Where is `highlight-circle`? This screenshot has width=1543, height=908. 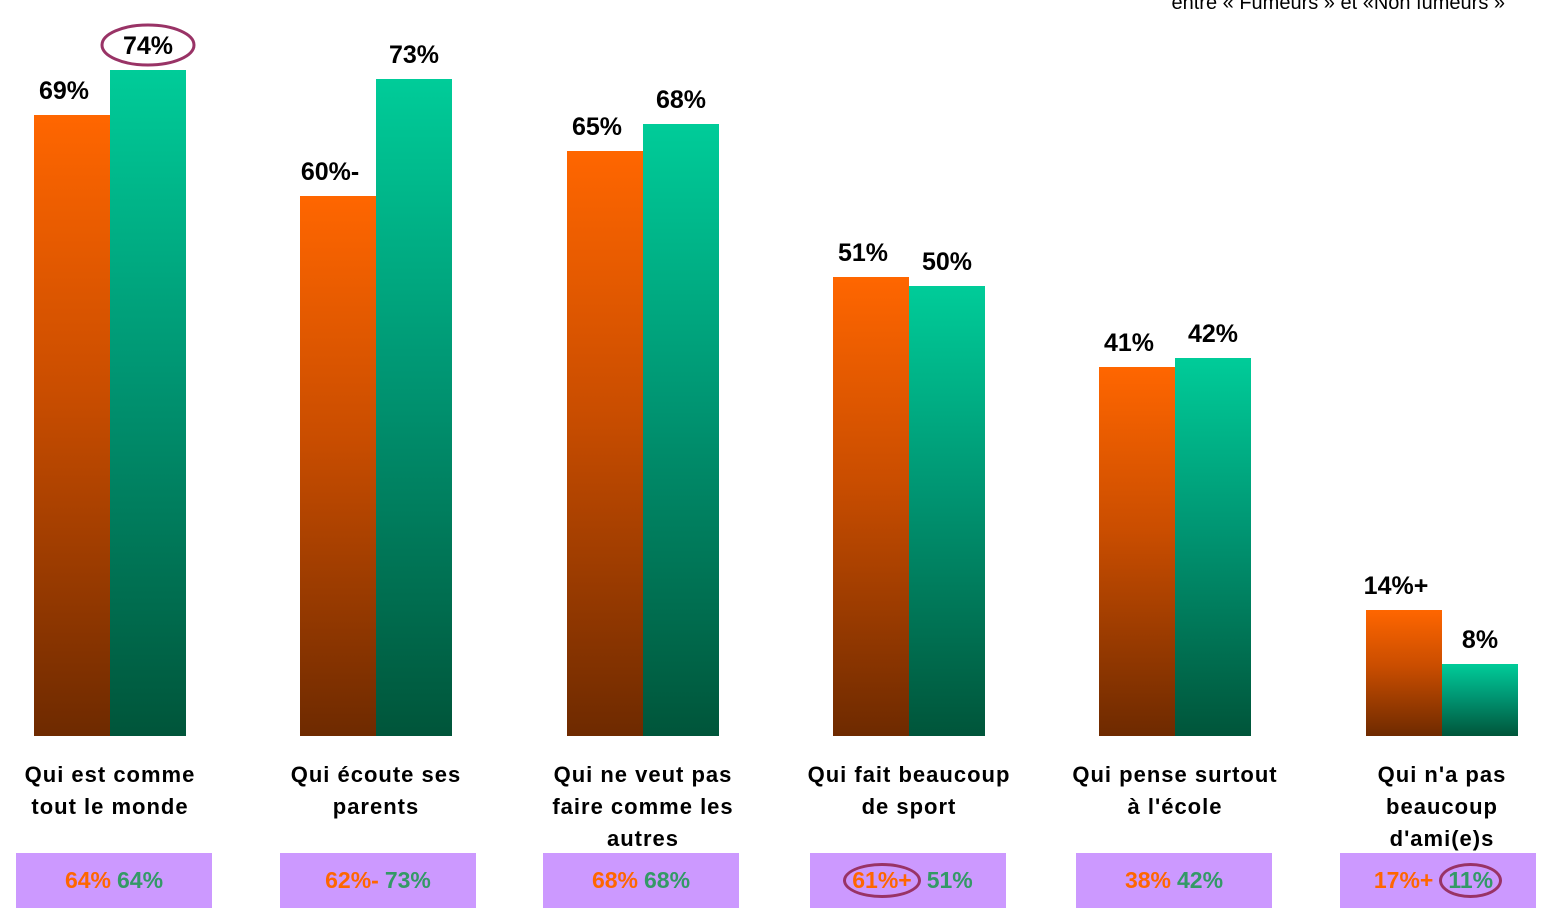
highlight-circle is located at coordinates (148, 45).